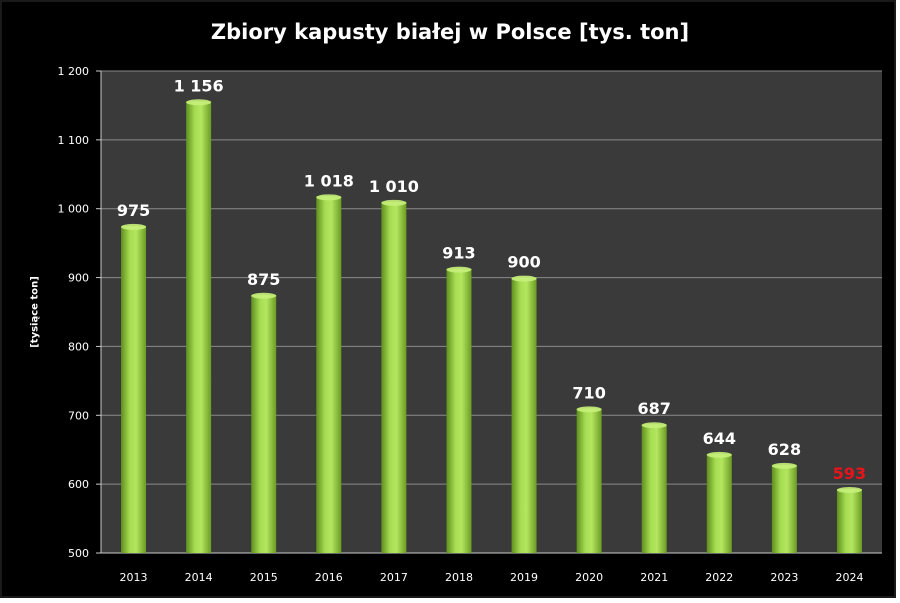 This screenshot has width=900, height=603. Describe the element at coordinates (784, 449) in the screenshot. I see `data-label: 628` at that location.